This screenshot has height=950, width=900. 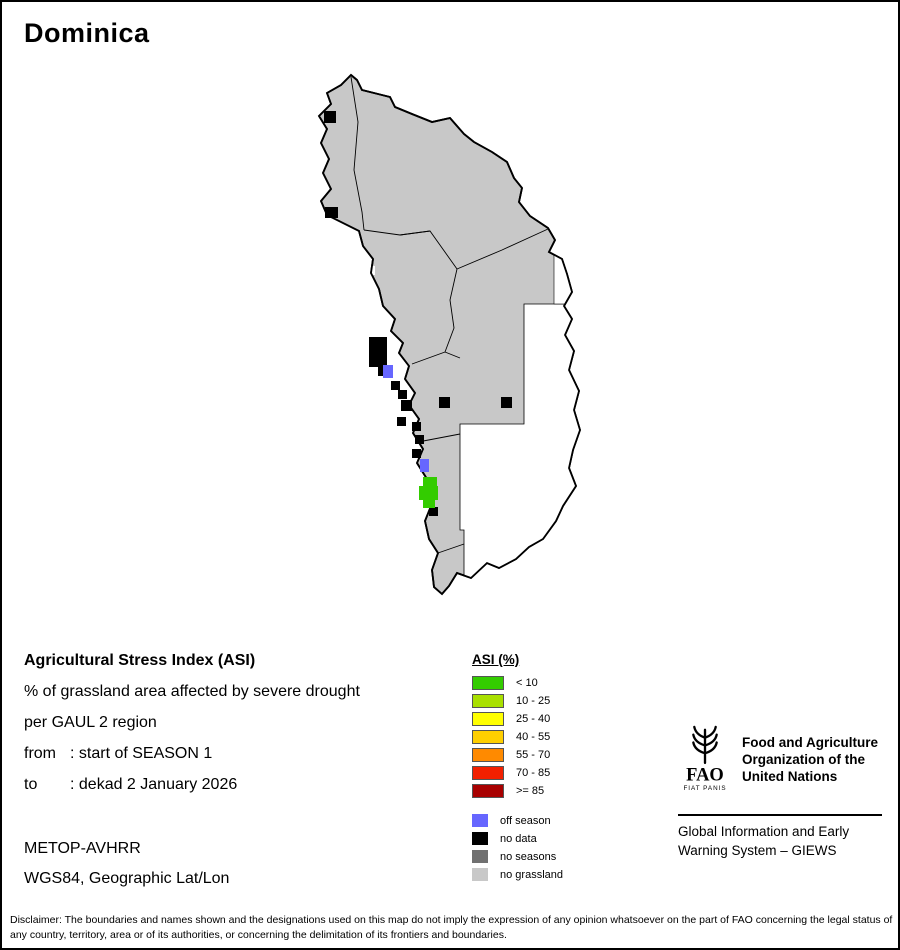 What do you see at coordinates (704, 758) in the screenshot?
I see `fao-logo-icon: FAO FIAT PANIS` at bounding box center [704, 758].